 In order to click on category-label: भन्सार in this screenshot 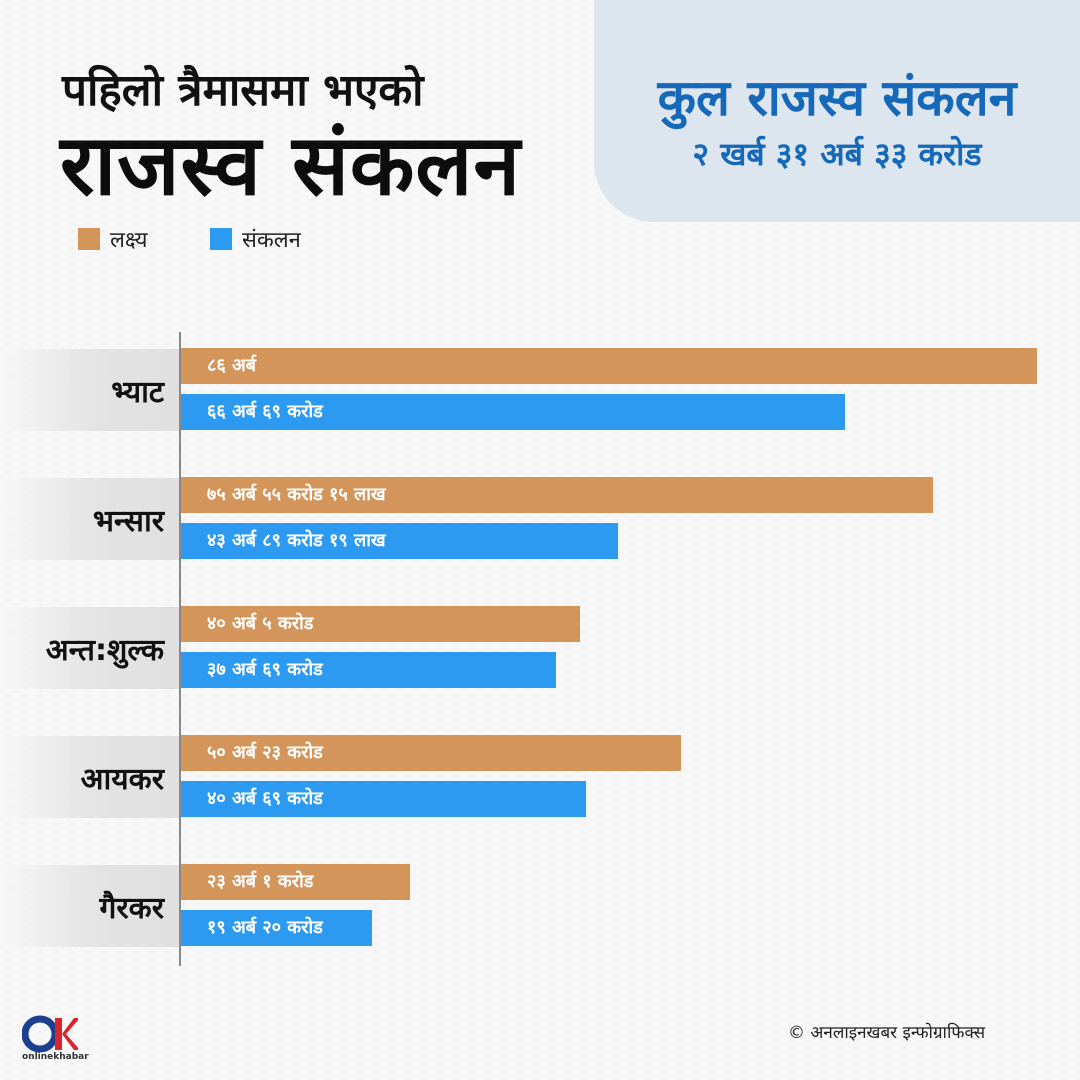, I will do `click(128, 521)`.